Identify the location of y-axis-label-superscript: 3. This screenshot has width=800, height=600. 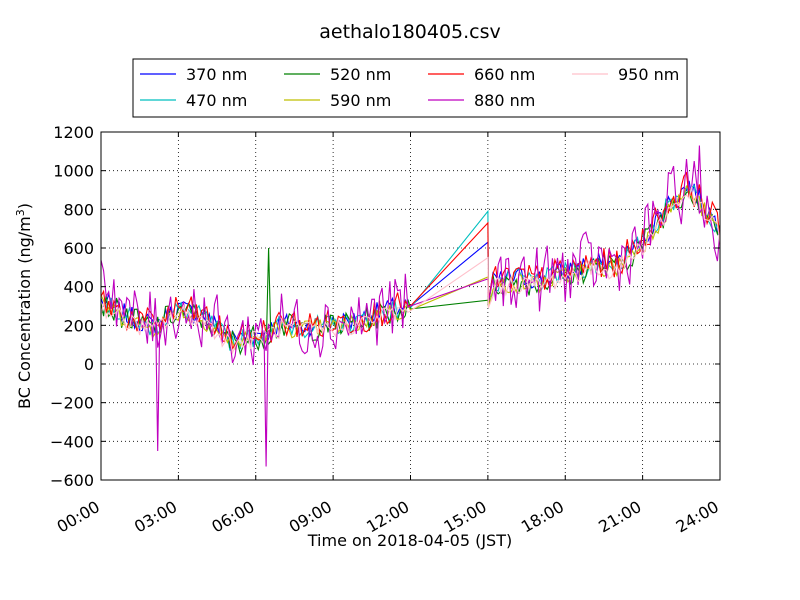
(20, 212).